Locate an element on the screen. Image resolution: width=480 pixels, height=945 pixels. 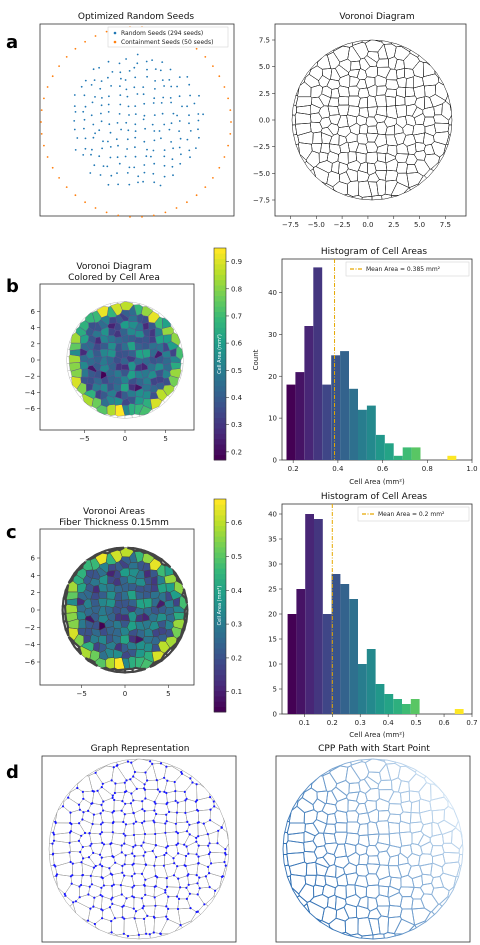
hist-ytick-label: 20 is located at coordinates (272, 615).